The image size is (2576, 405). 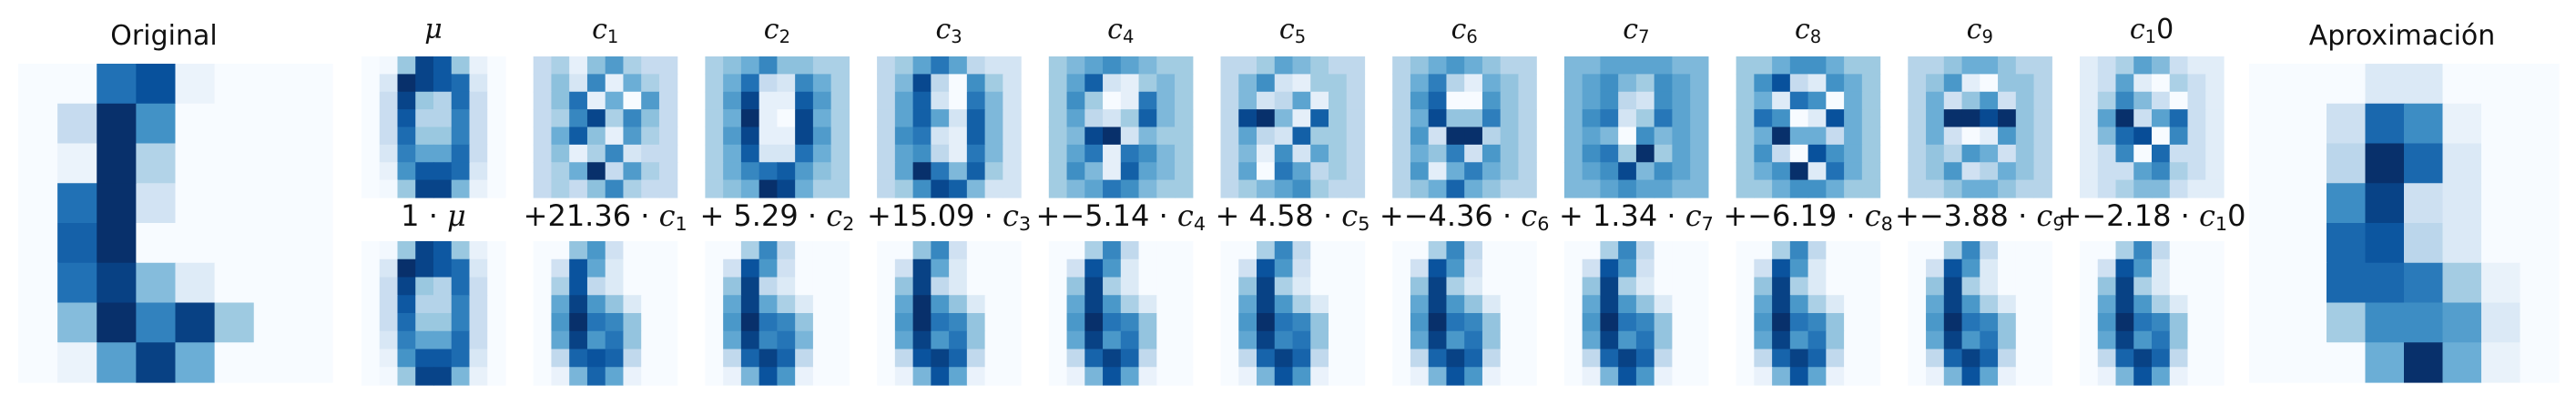 What do you see at coordinates (1450, 215) in the screenshot?
I see `coef-text: +−4.36 ·` at bounding box center [1450, 215].